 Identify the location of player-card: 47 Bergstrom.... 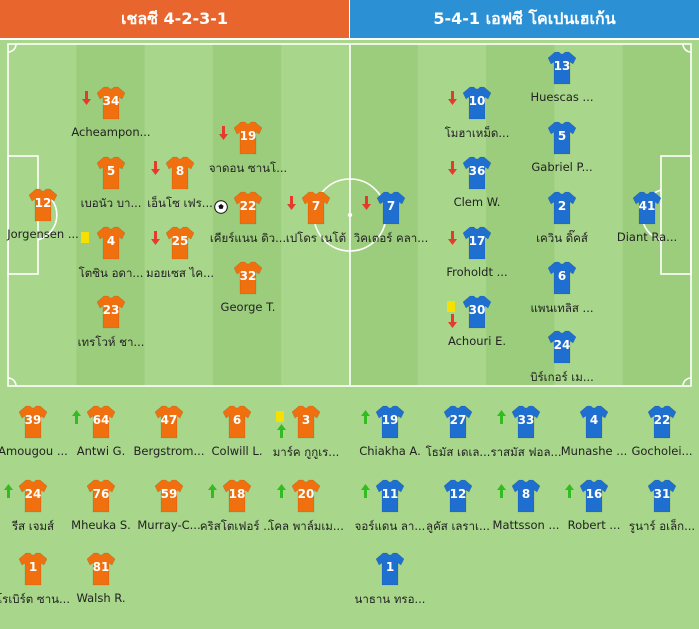
(169, 438).